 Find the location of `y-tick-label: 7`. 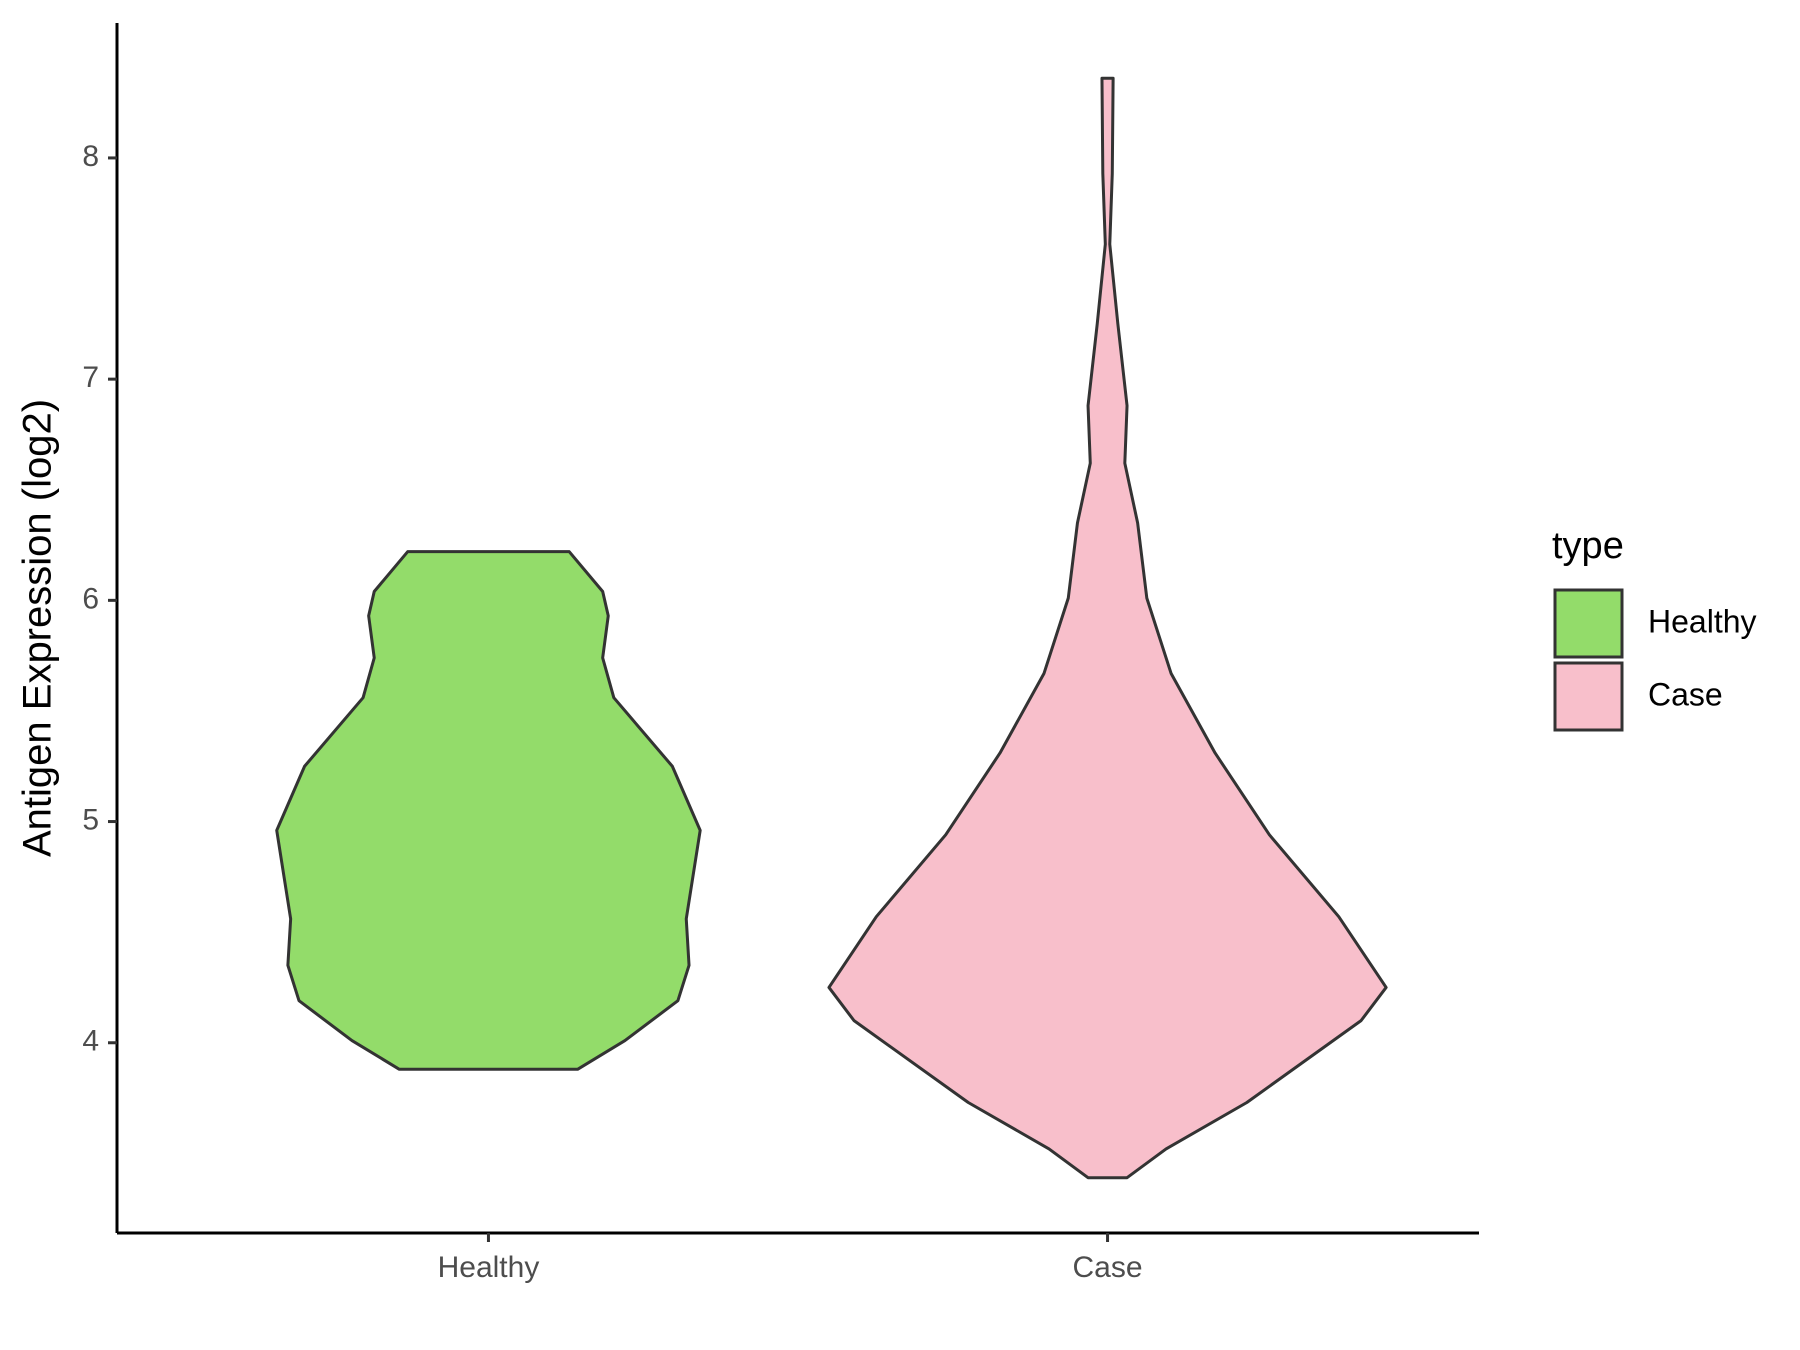

y-tick-label: 7 is located at coordinates (90, 377).